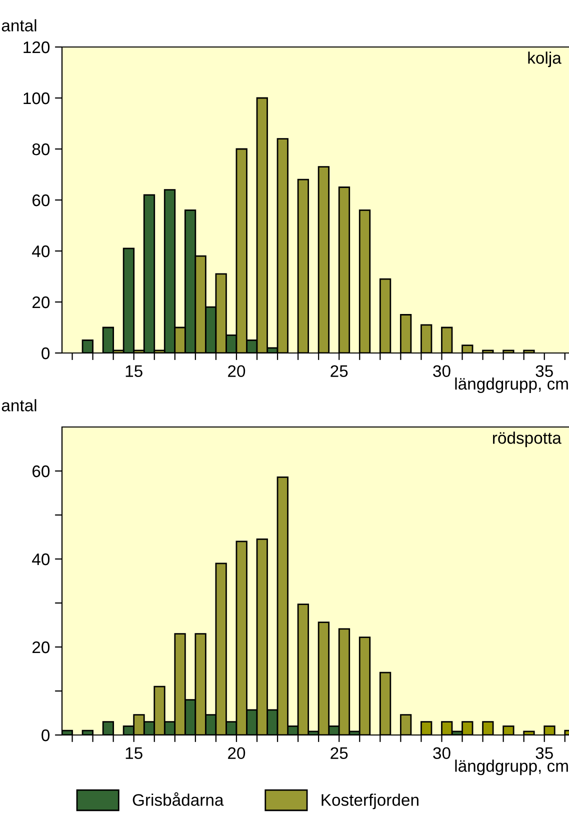 This screenshot has width=569, height=825. Describe the element at coordinates (545, 60) in the screenshot. I see `chart-title: kolja` at that location.